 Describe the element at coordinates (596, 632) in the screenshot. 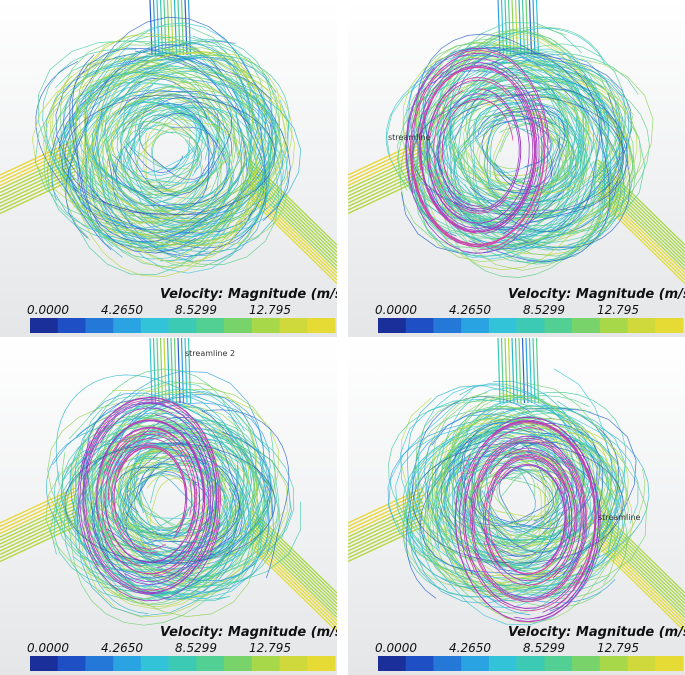

I see `legend-title: Velocity: Magnitude (m/s)` at that location.